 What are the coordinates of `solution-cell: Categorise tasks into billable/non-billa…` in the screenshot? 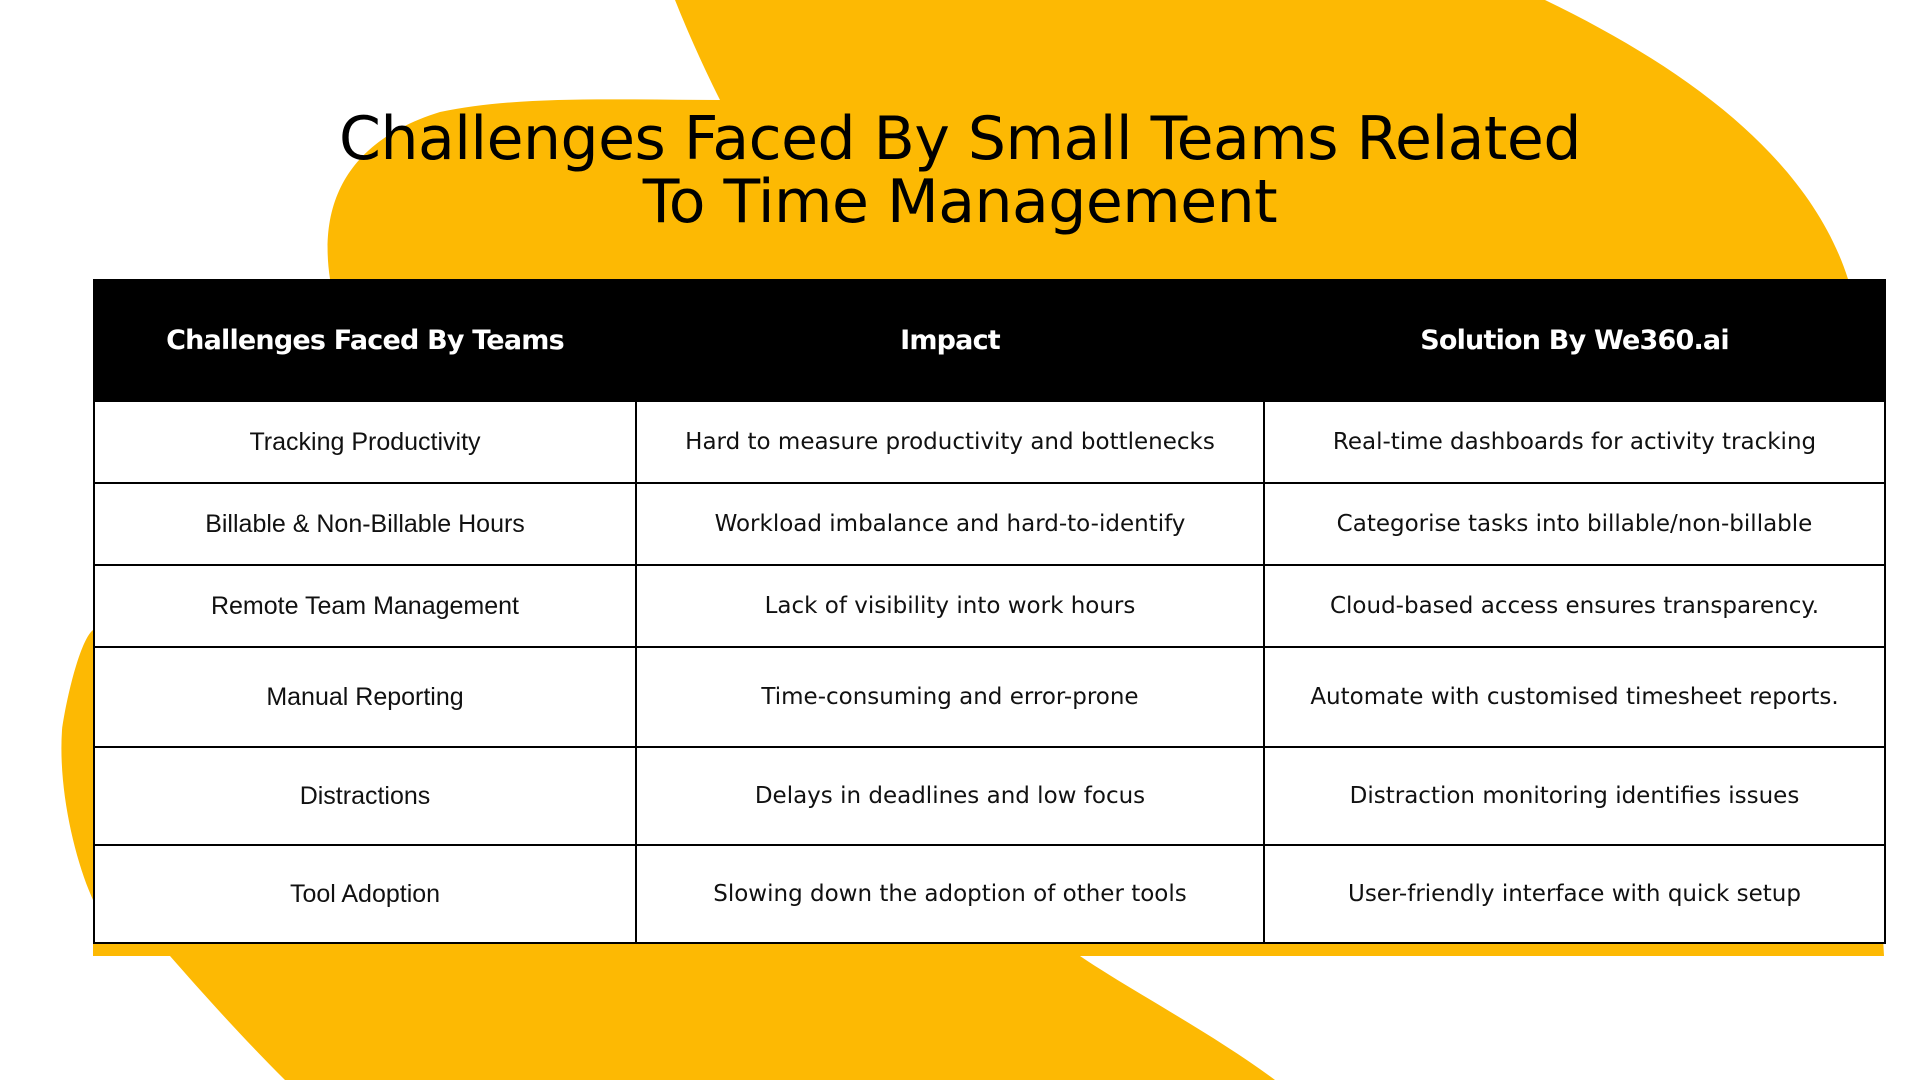 It's located at (1574, 524).